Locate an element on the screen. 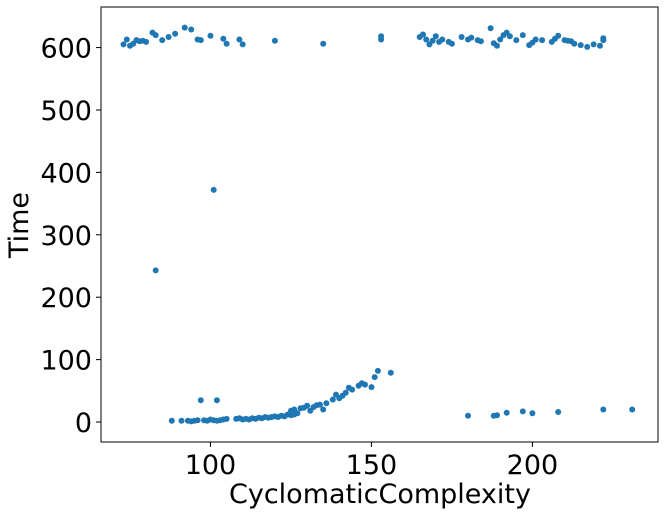  x-axis-ticks: 100 150 200 is located at coordinates (372, 461).